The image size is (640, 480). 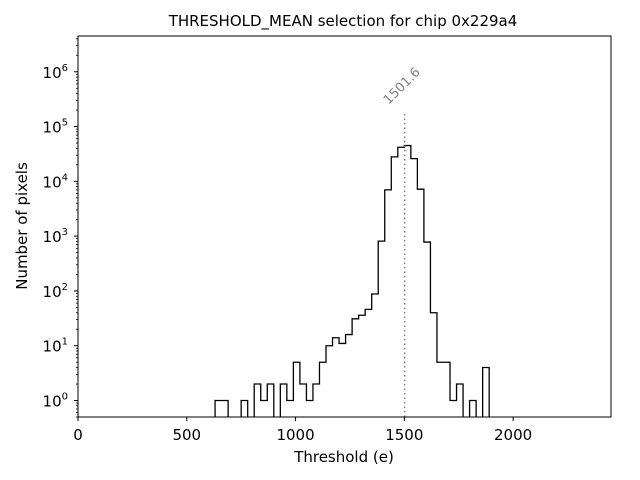 I want to click on x-tick-label: 1500, so click(x=404, y=435).